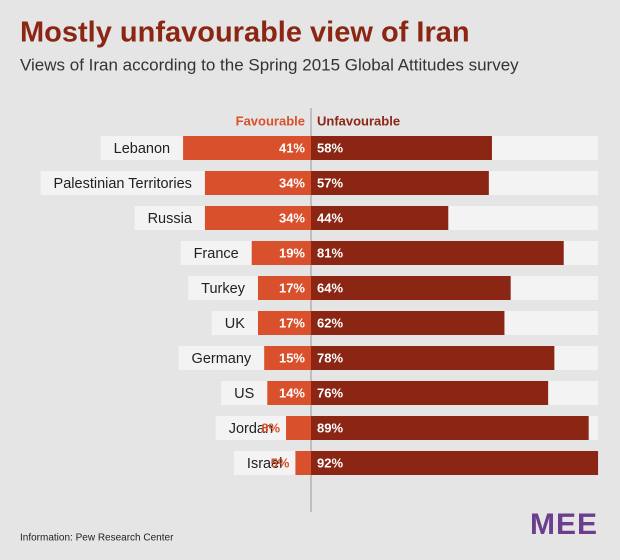 The image size is (620, 560). What do you see at coordinates (251, 429) in the screenshot?
I see `category-label: Jordan` at bounding box center [251, 429].